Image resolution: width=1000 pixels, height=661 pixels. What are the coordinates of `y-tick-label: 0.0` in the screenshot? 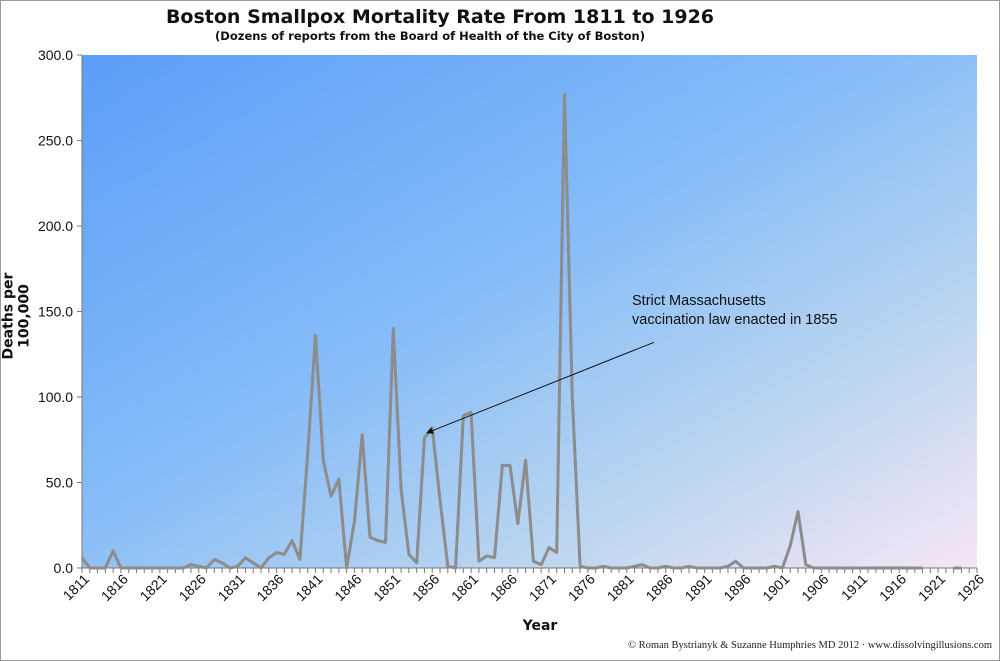 It's located at (64, 568).